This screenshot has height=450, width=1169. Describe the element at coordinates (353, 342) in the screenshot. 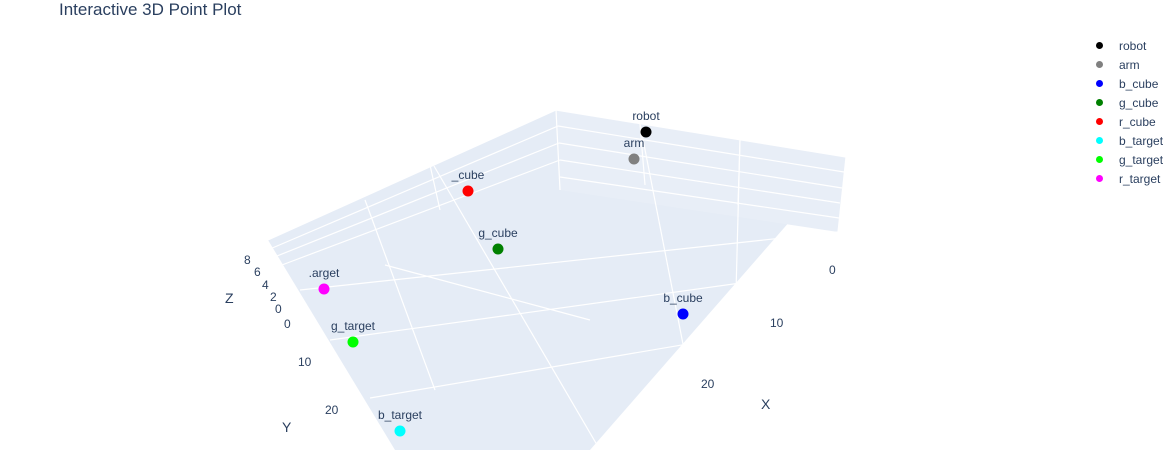

I see `point-g_target` at that location.